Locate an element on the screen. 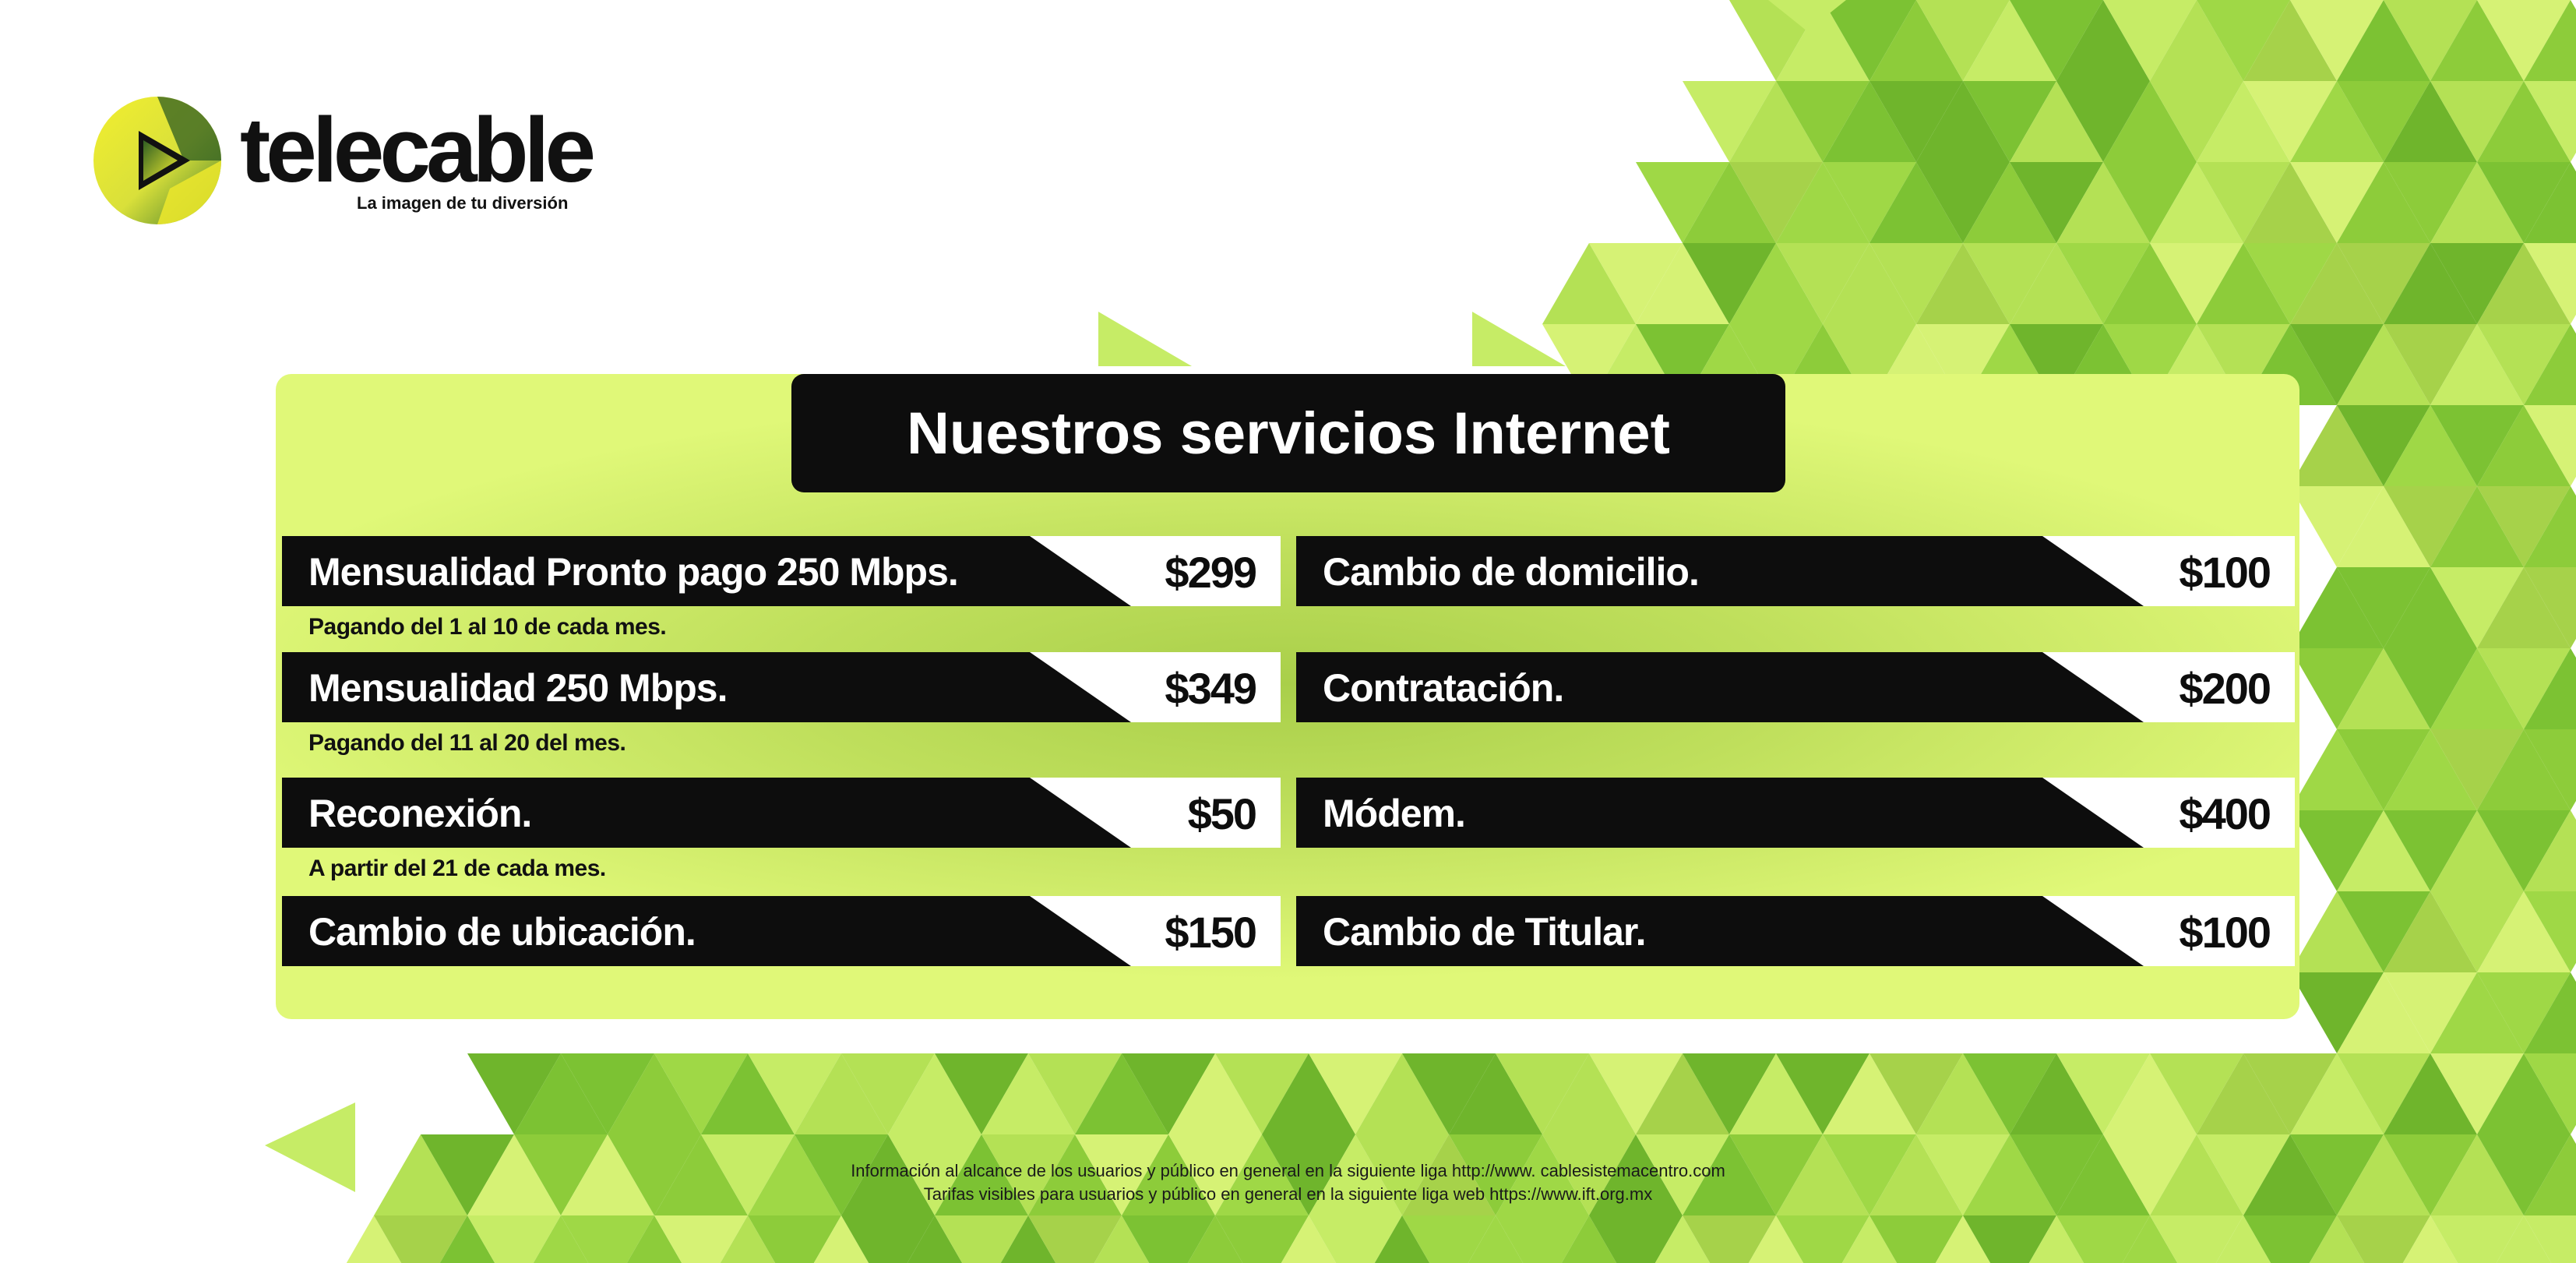  service-note: Pagando del 1 al 10 de cada mes. is located at coordinates (488, 627).